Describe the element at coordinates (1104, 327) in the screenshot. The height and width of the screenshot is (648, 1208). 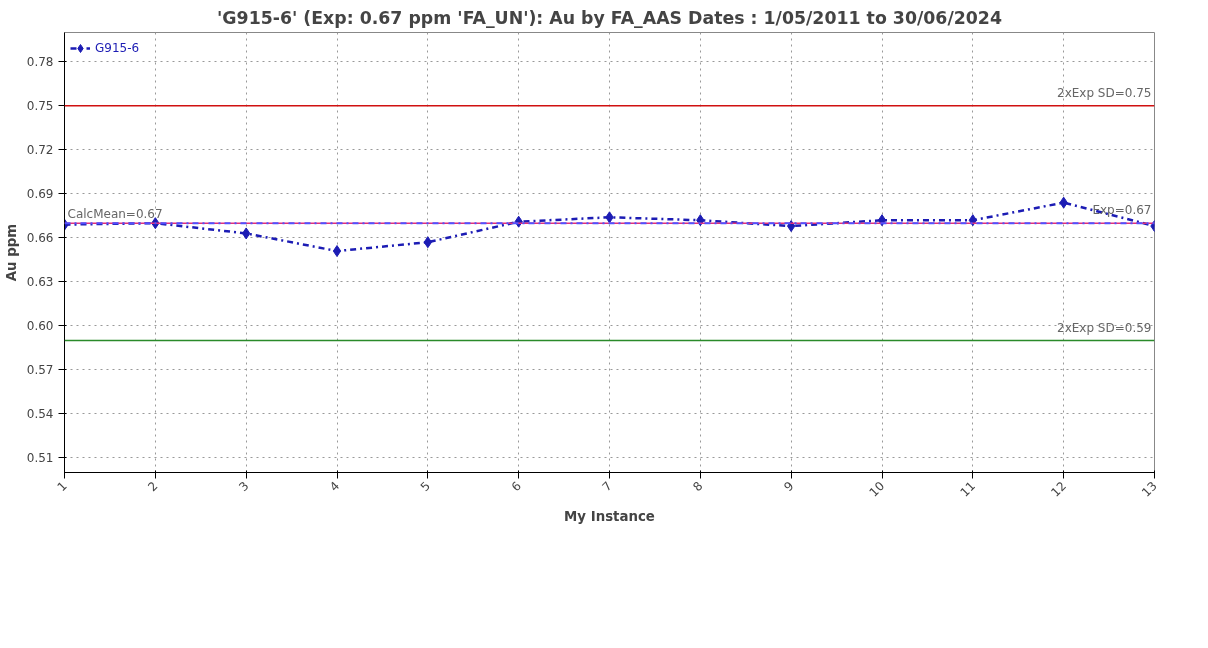
I see `ref-line-label: 2xExp SD=0.59` at that location.